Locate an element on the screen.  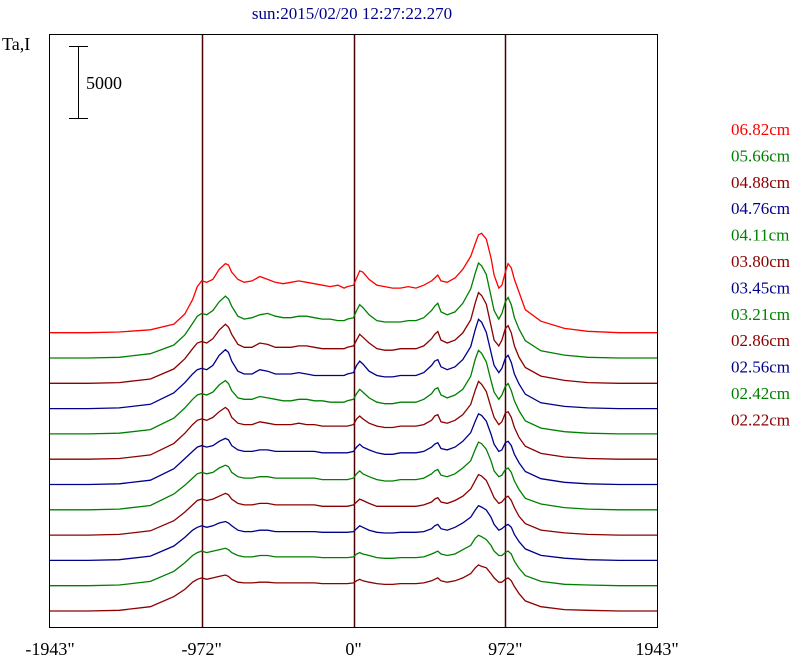
profile-02.42cm is located at coordinates (353, 560).